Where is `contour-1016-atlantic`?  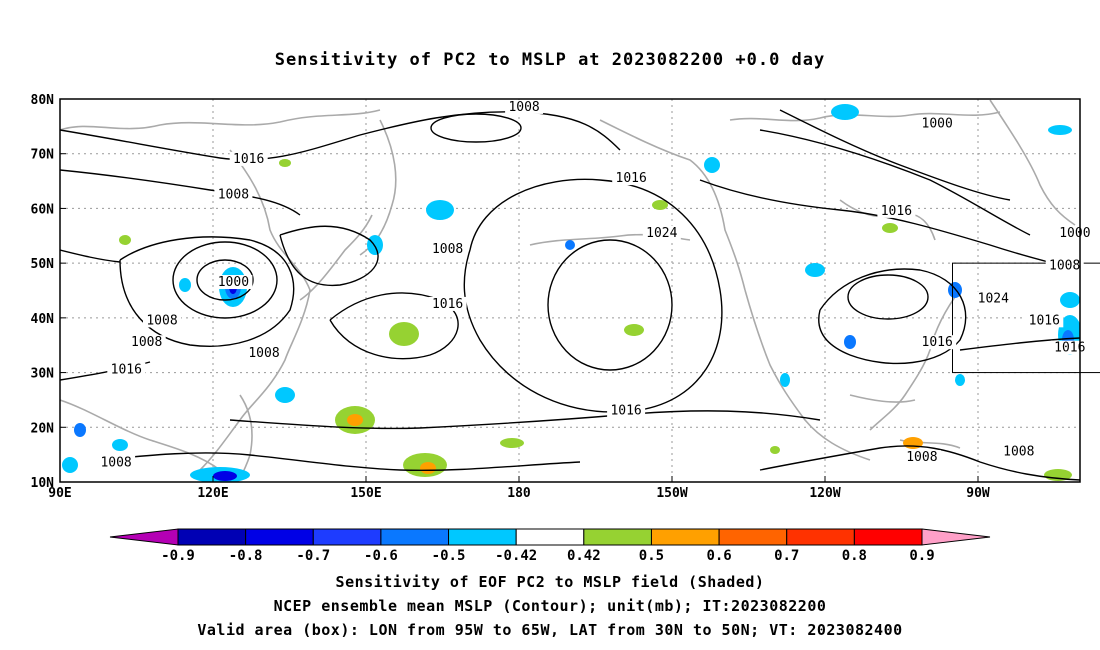
contour-1016-atlantic is located at coordinates (1019, 344).